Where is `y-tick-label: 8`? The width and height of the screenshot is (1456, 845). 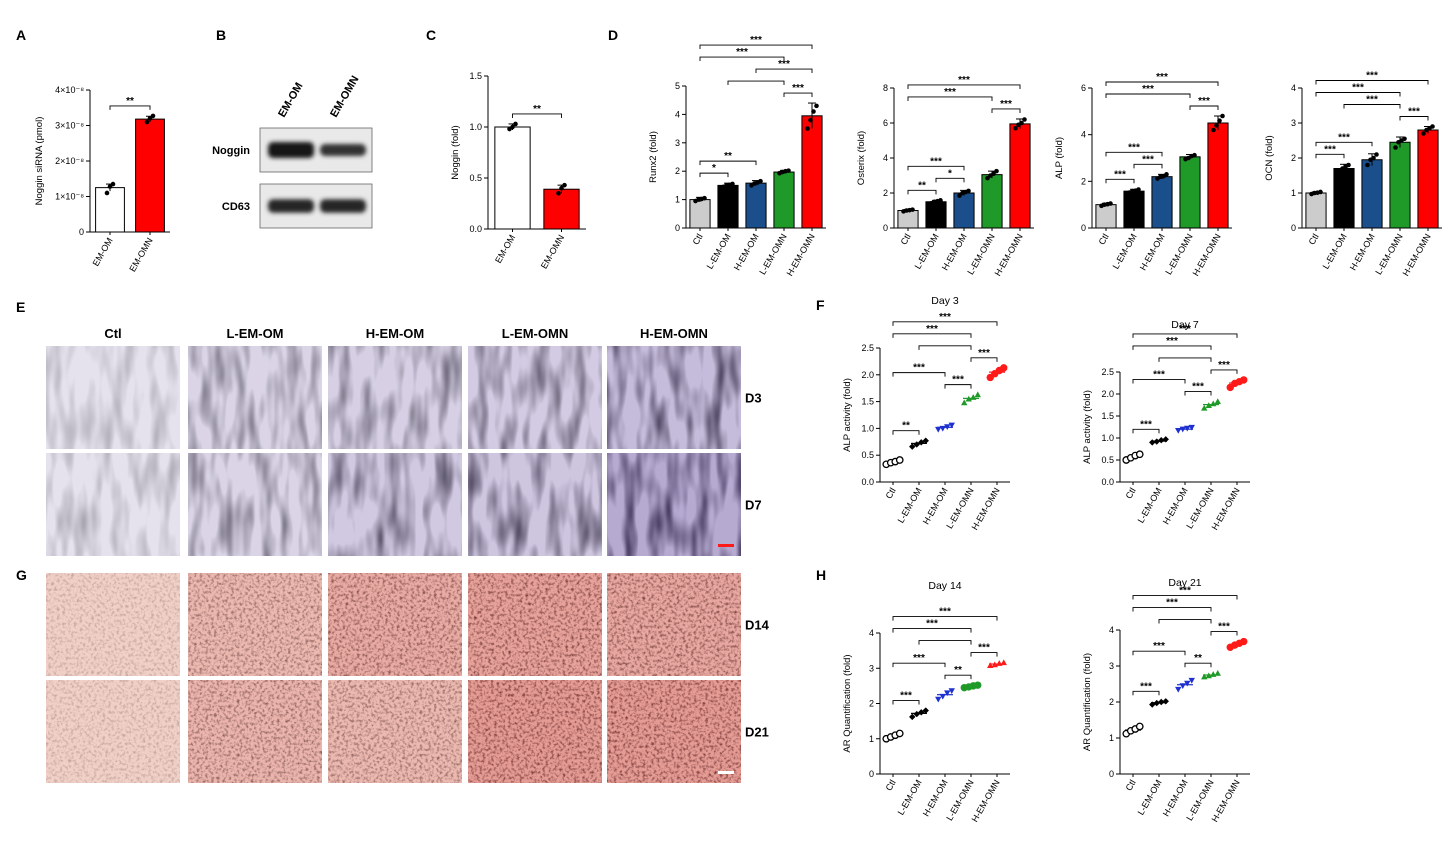 y-tick-label: 8 is located at coordinates (885, 88).